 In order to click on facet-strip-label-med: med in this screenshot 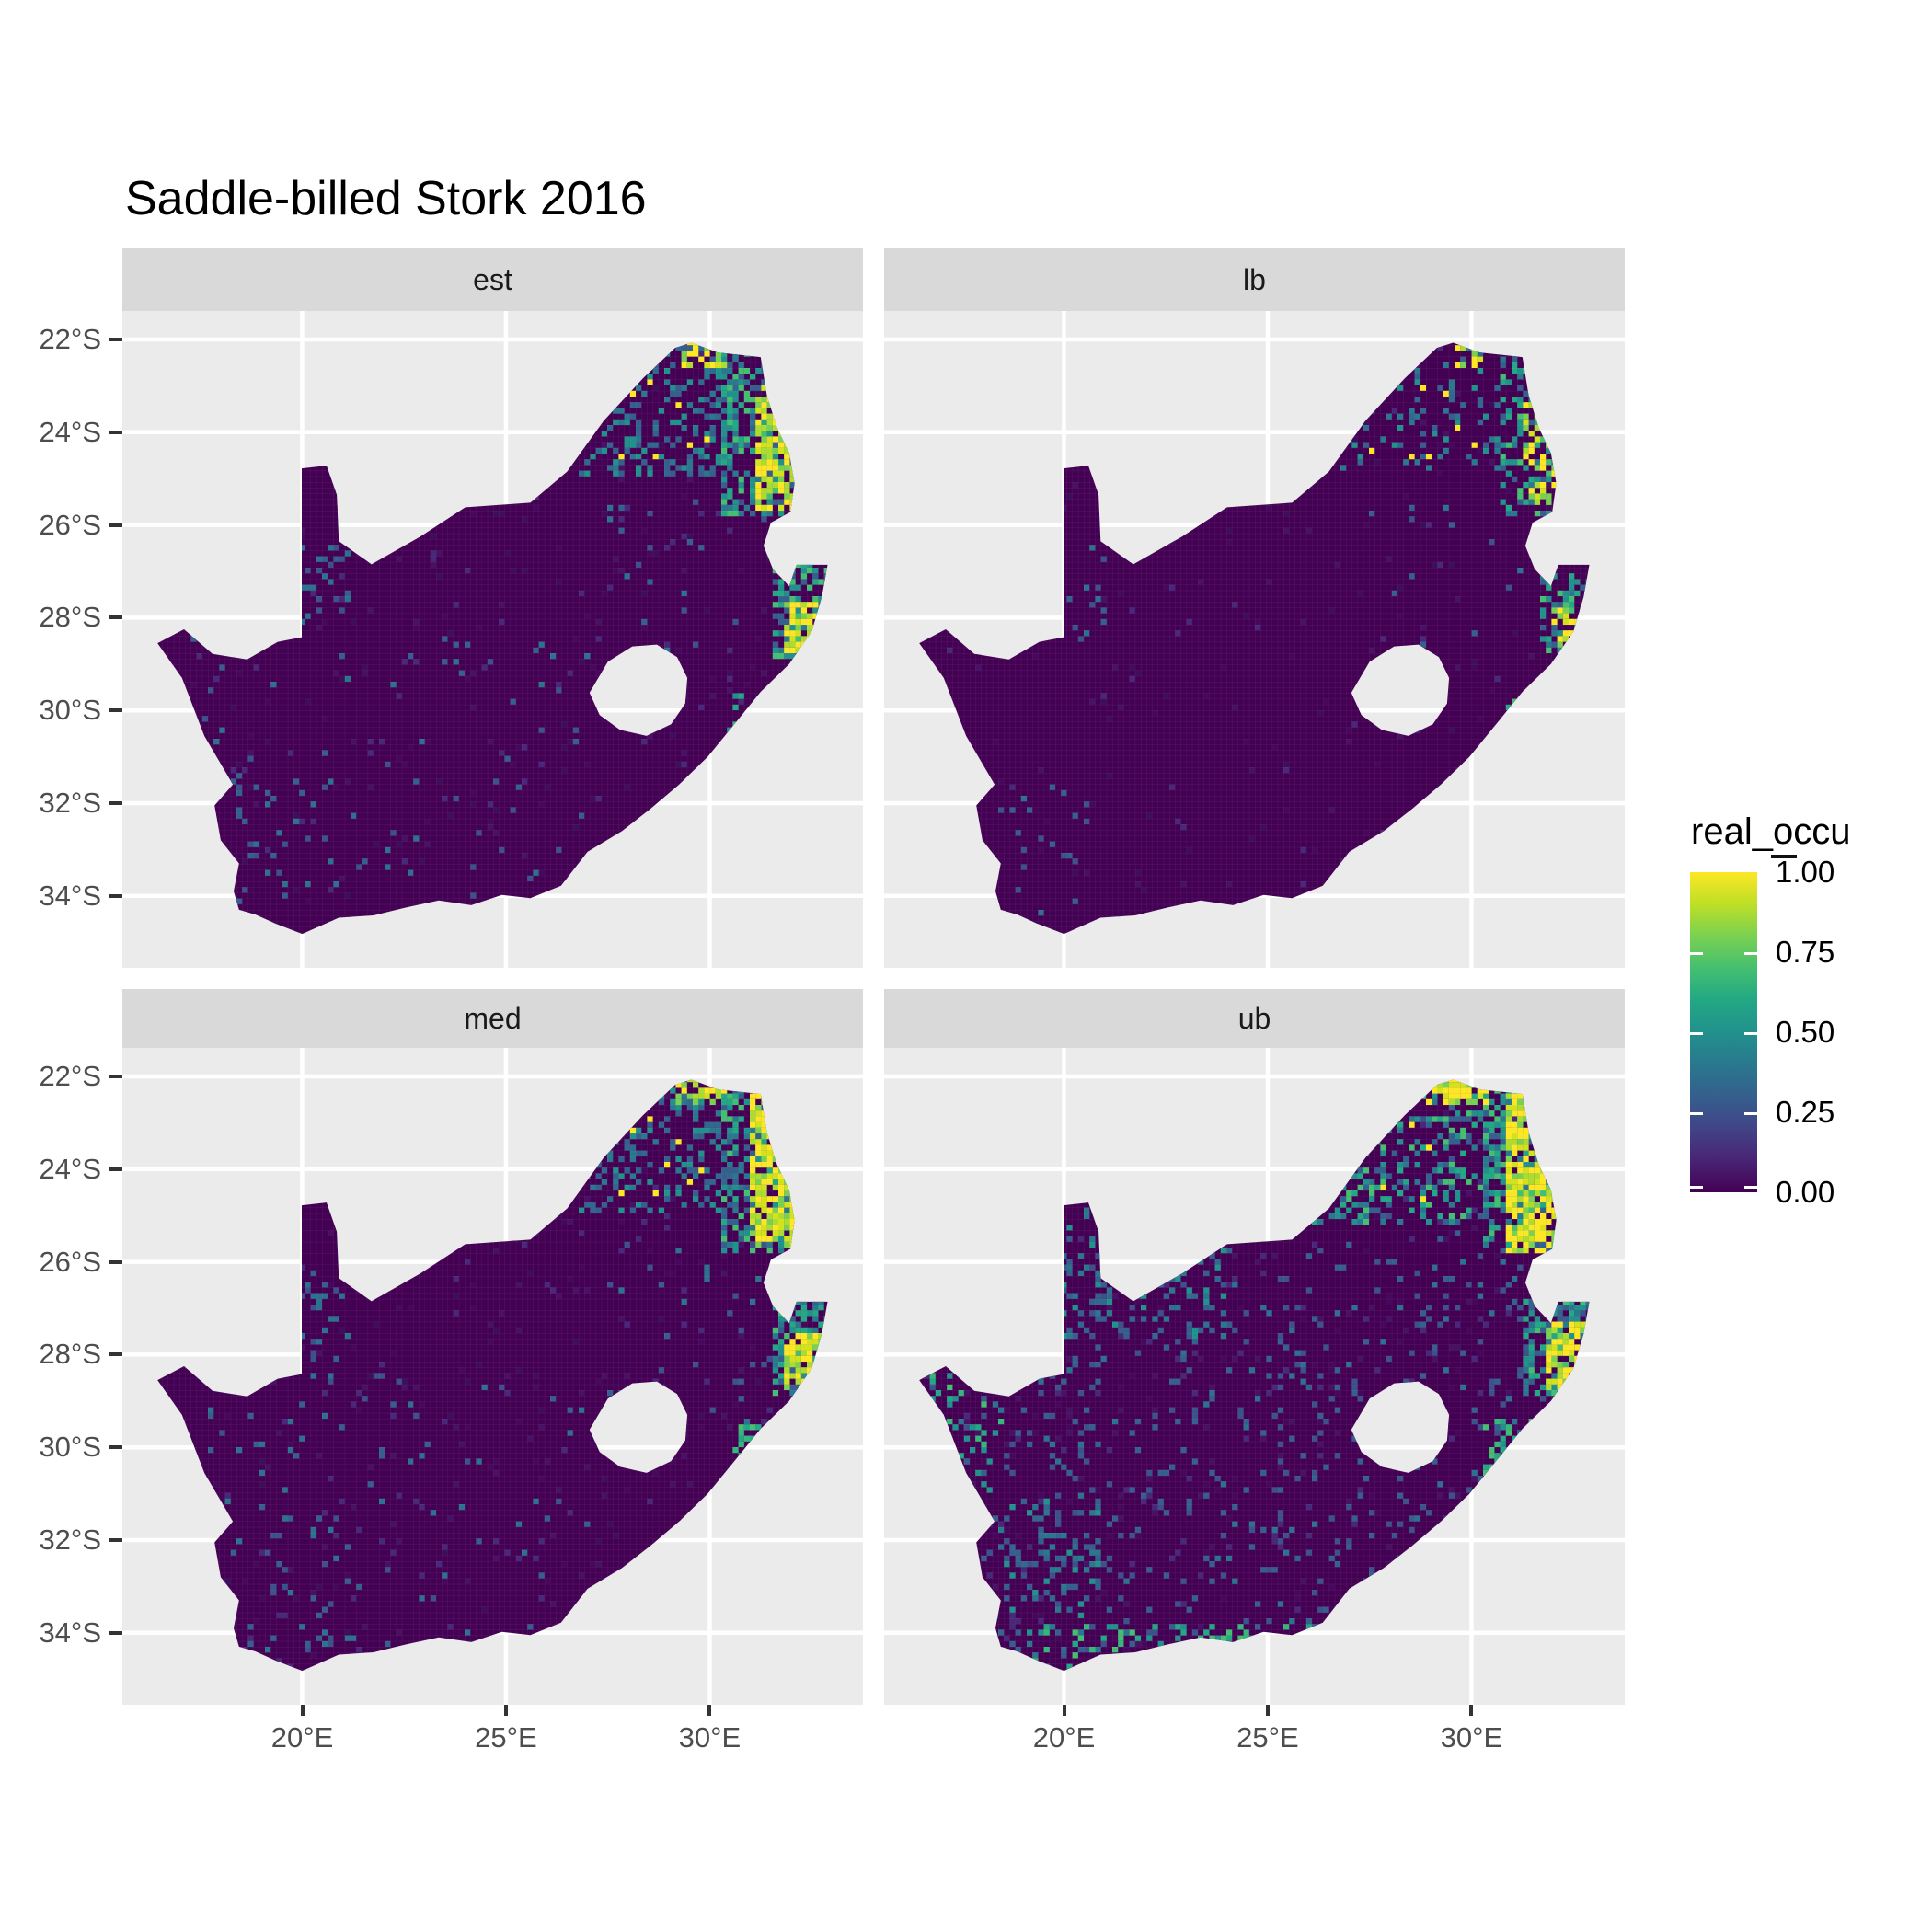, I will do `click(493, 1018)`.